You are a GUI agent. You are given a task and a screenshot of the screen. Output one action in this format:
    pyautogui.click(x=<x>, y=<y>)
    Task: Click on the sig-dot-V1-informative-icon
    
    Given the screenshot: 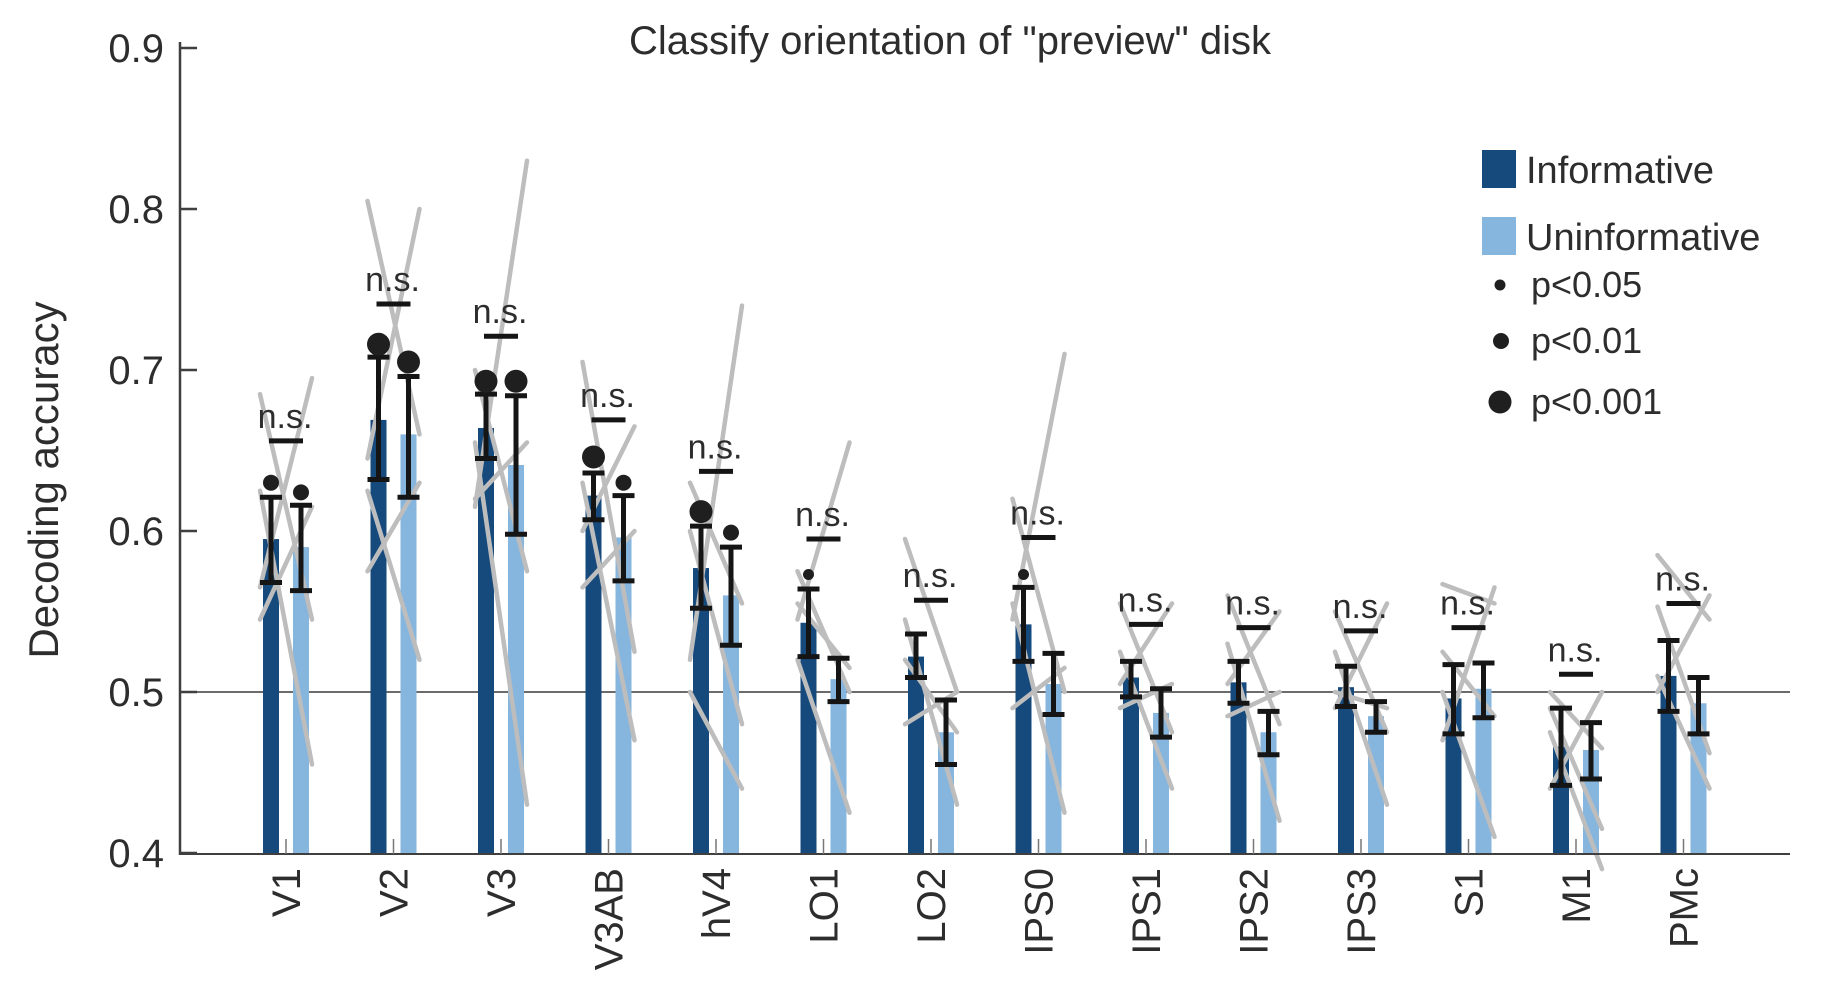 What is the action you would take?
    pyautogui.click(x=271, y=482)
    